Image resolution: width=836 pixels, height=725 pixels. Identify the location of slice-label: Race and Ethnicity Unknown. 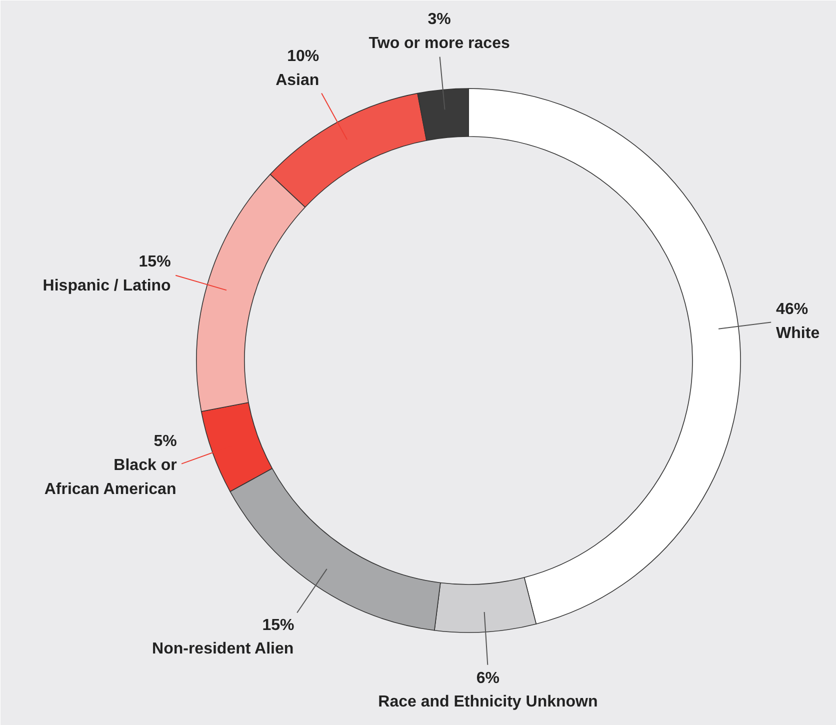
(488, 702).